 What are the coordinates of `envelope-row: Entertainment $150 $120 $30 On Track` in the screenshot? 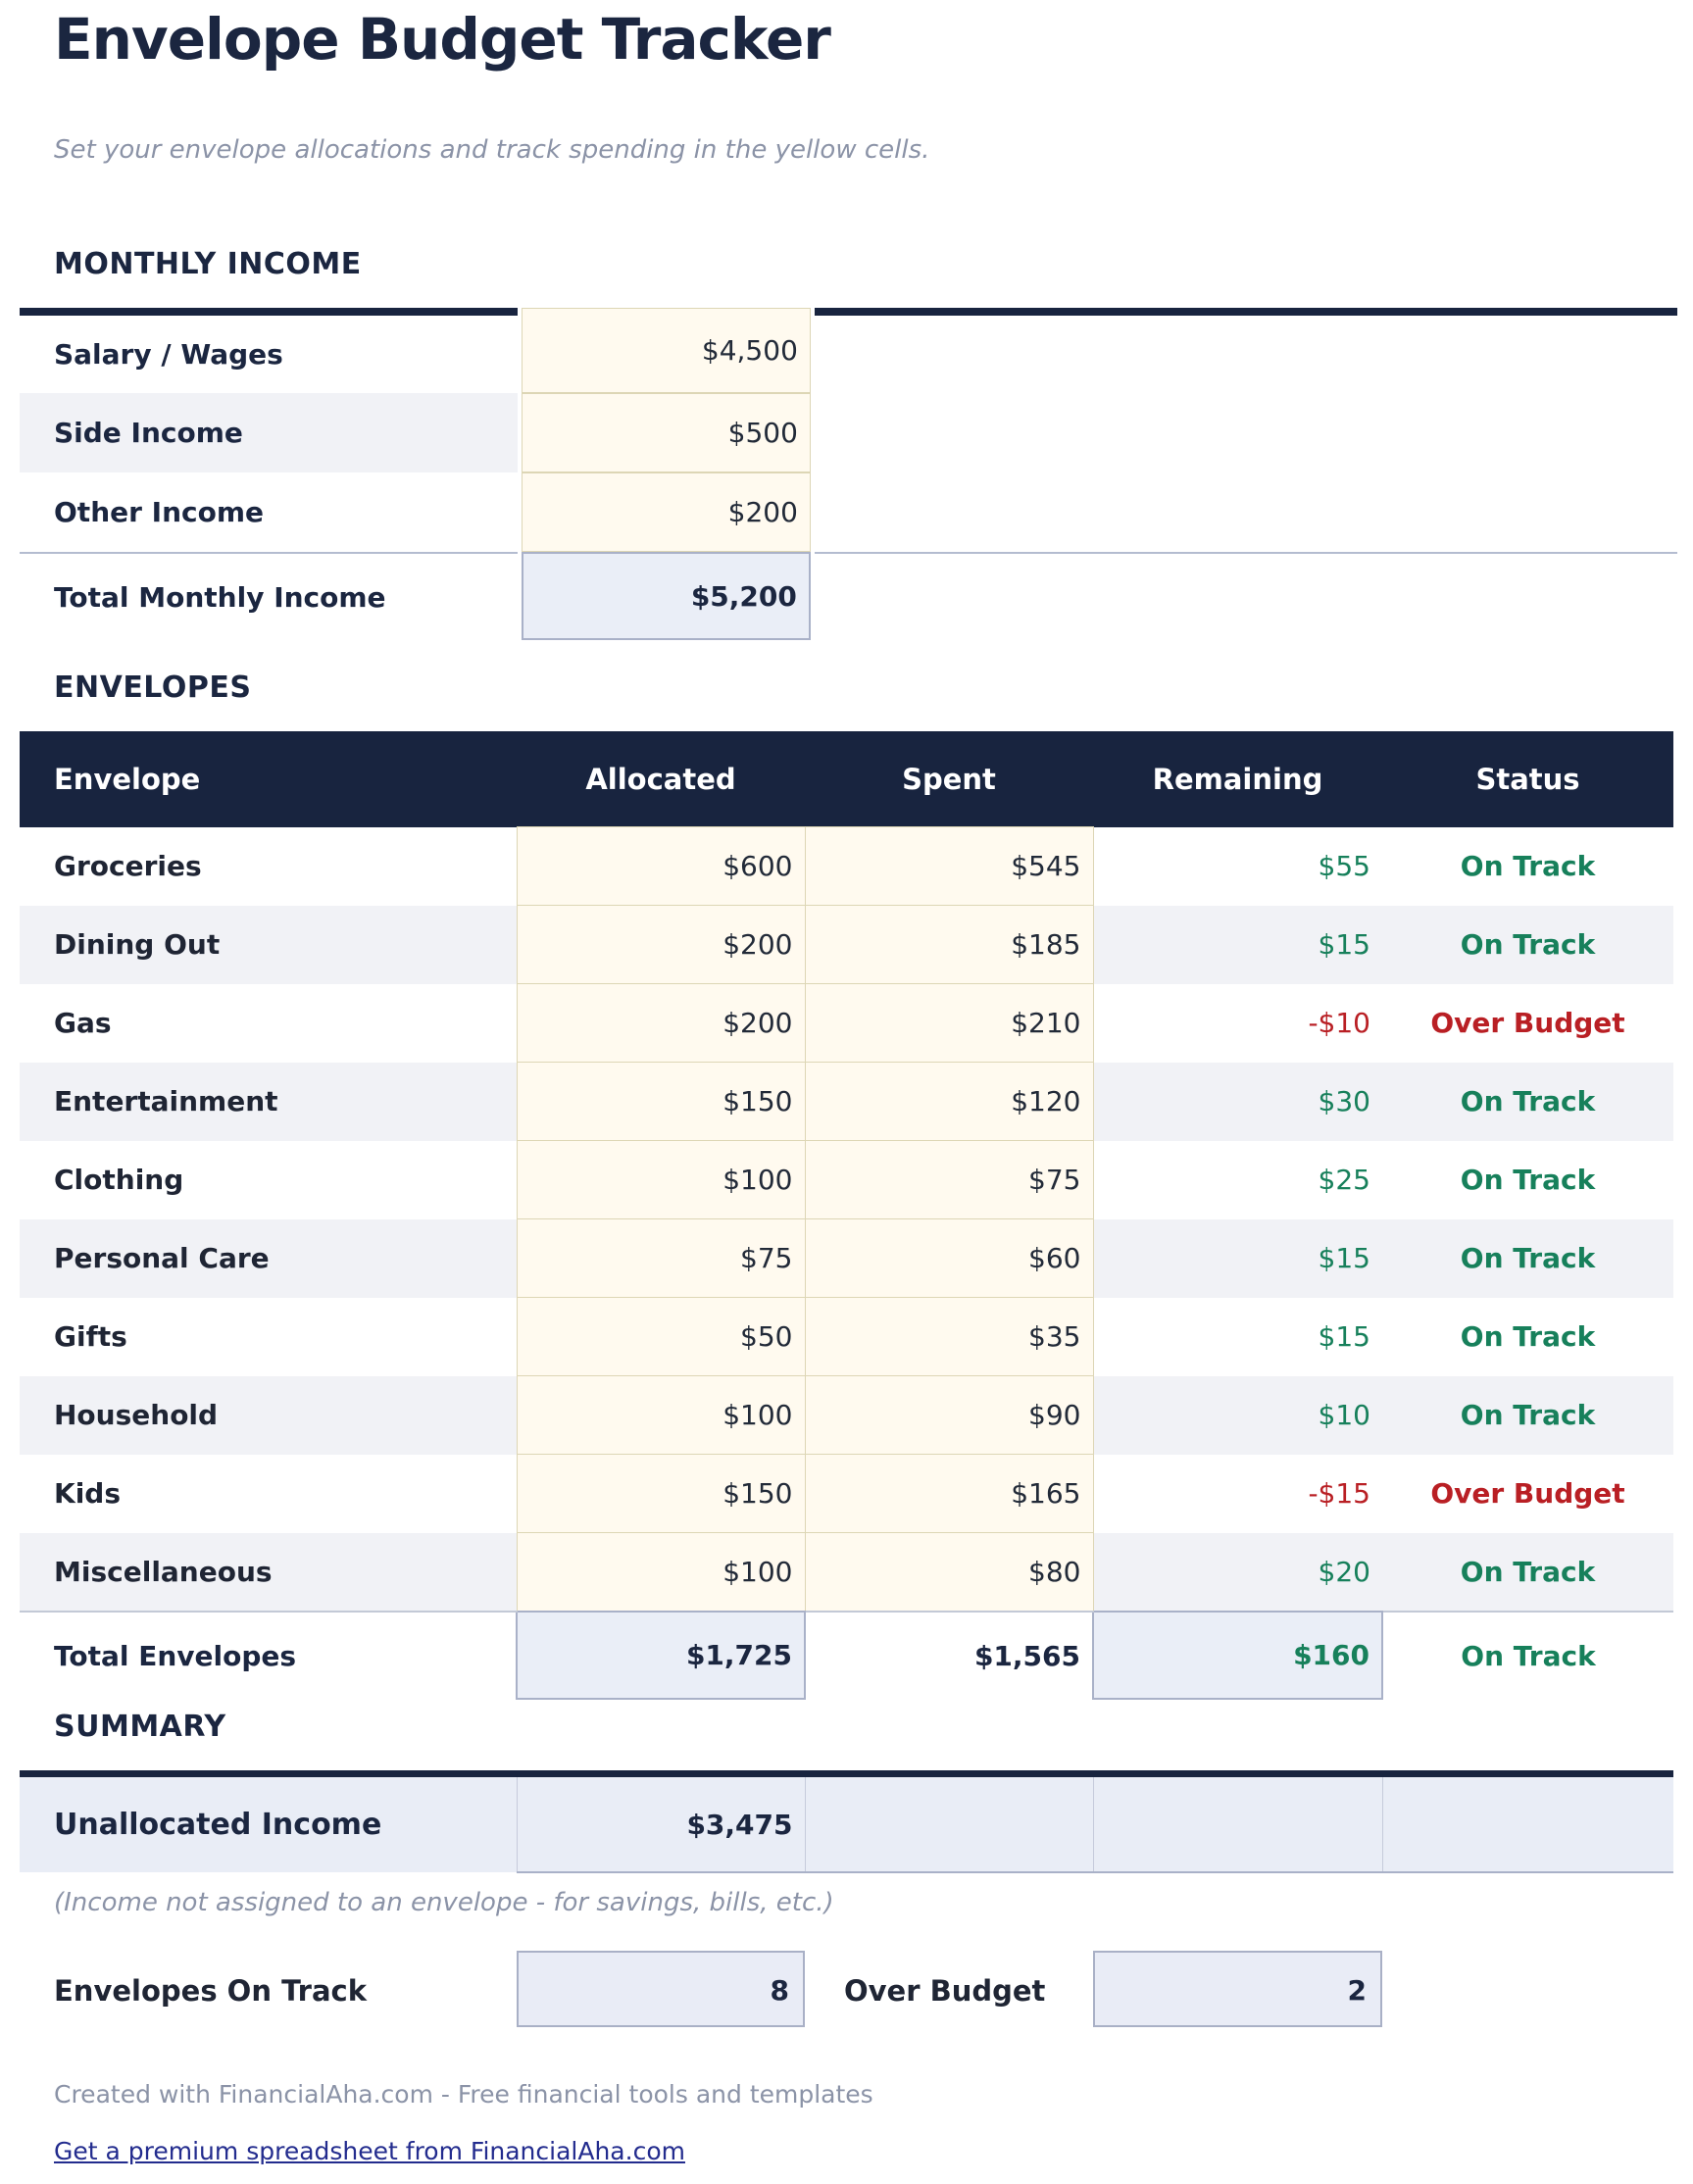 It's located at (846, 1101).